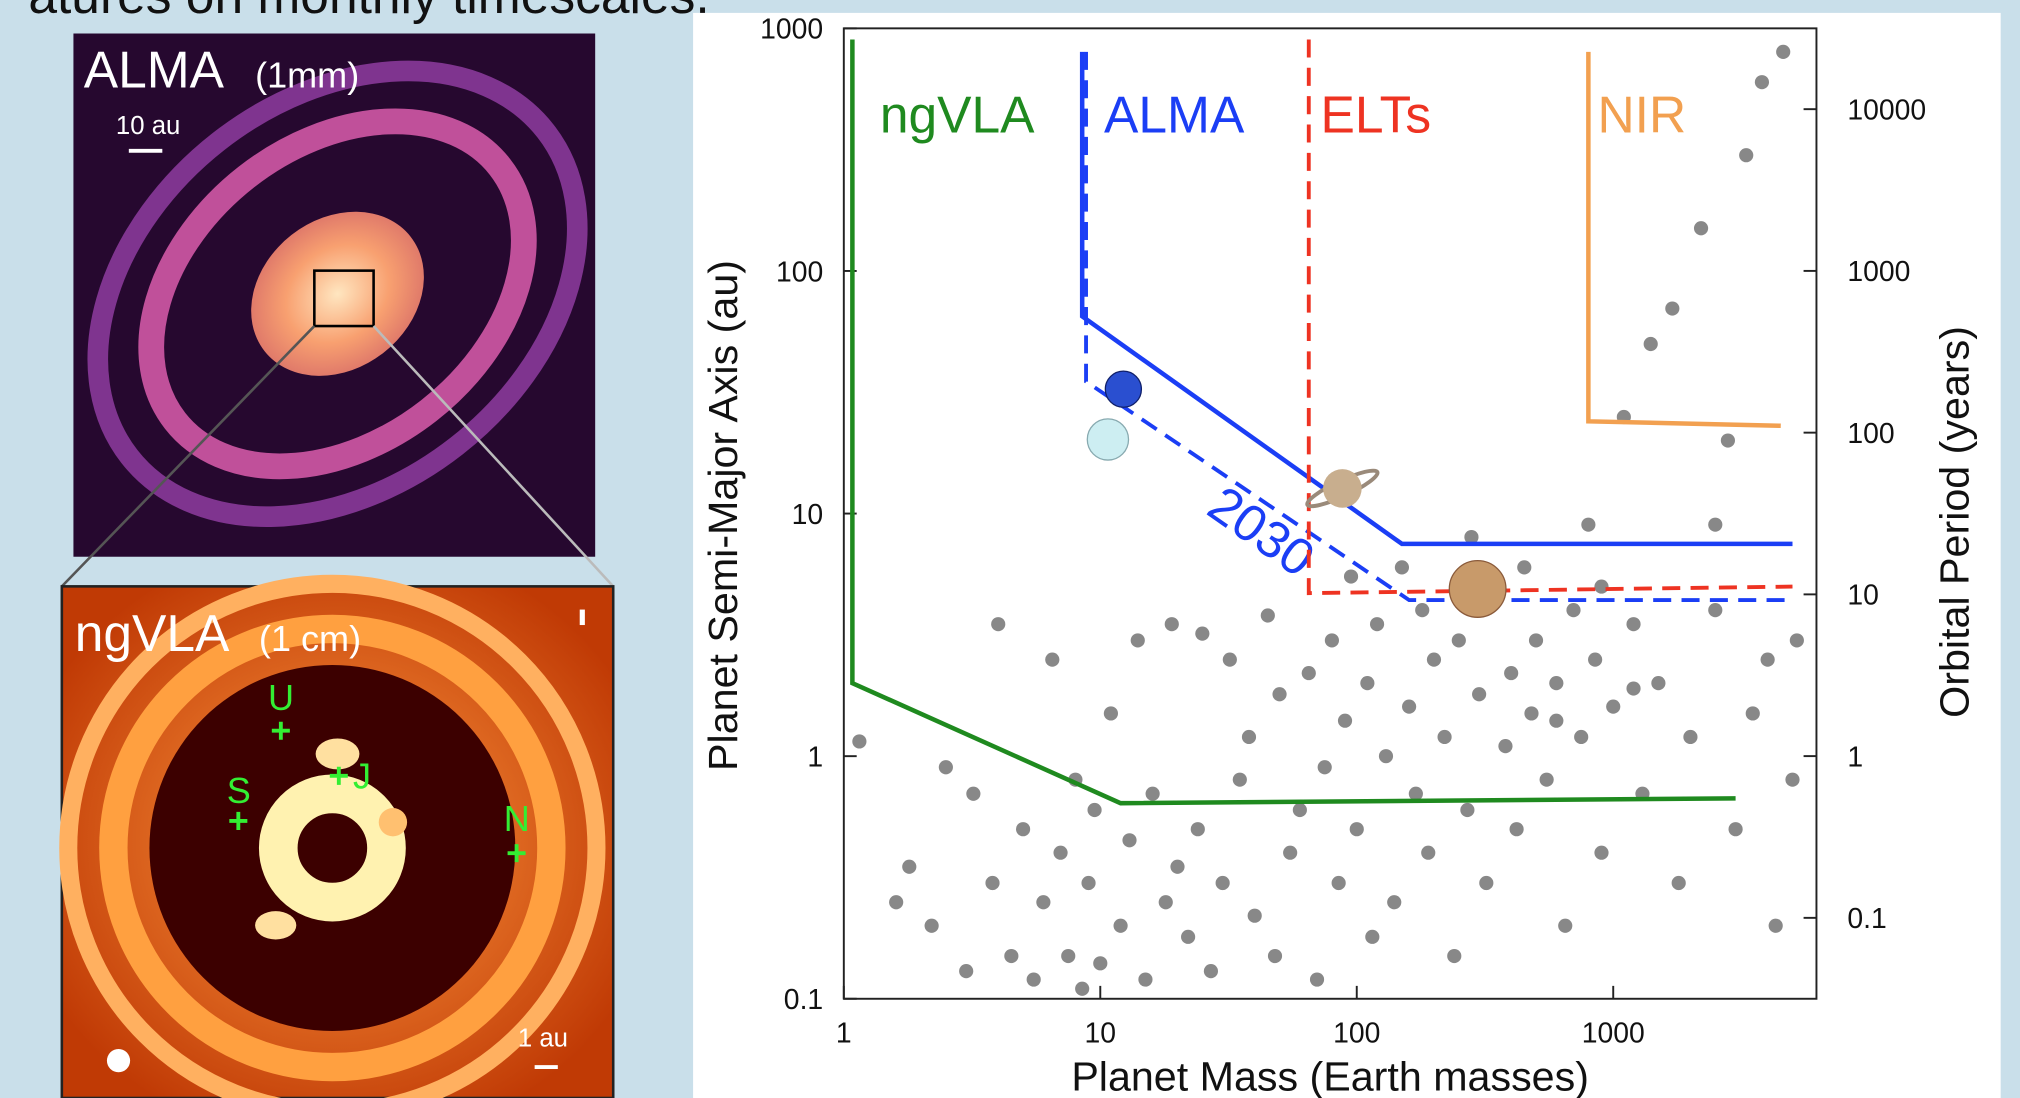  Describe the element at coordinates (1356, 1034) in the screenshot. I see `x-tick-label: 100` at that location.